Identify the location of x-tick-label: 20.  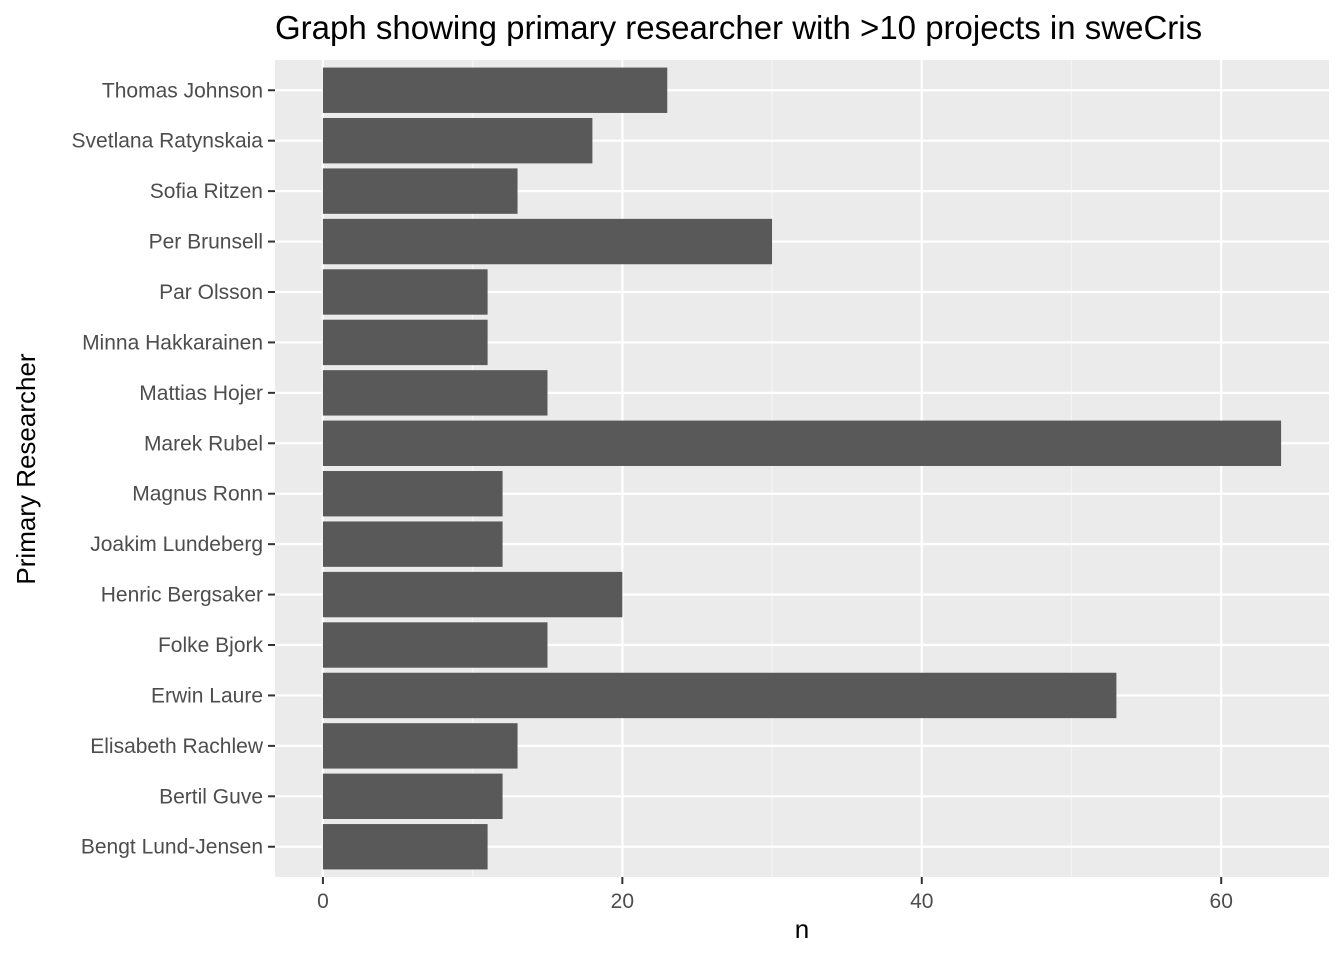
(622, 901).